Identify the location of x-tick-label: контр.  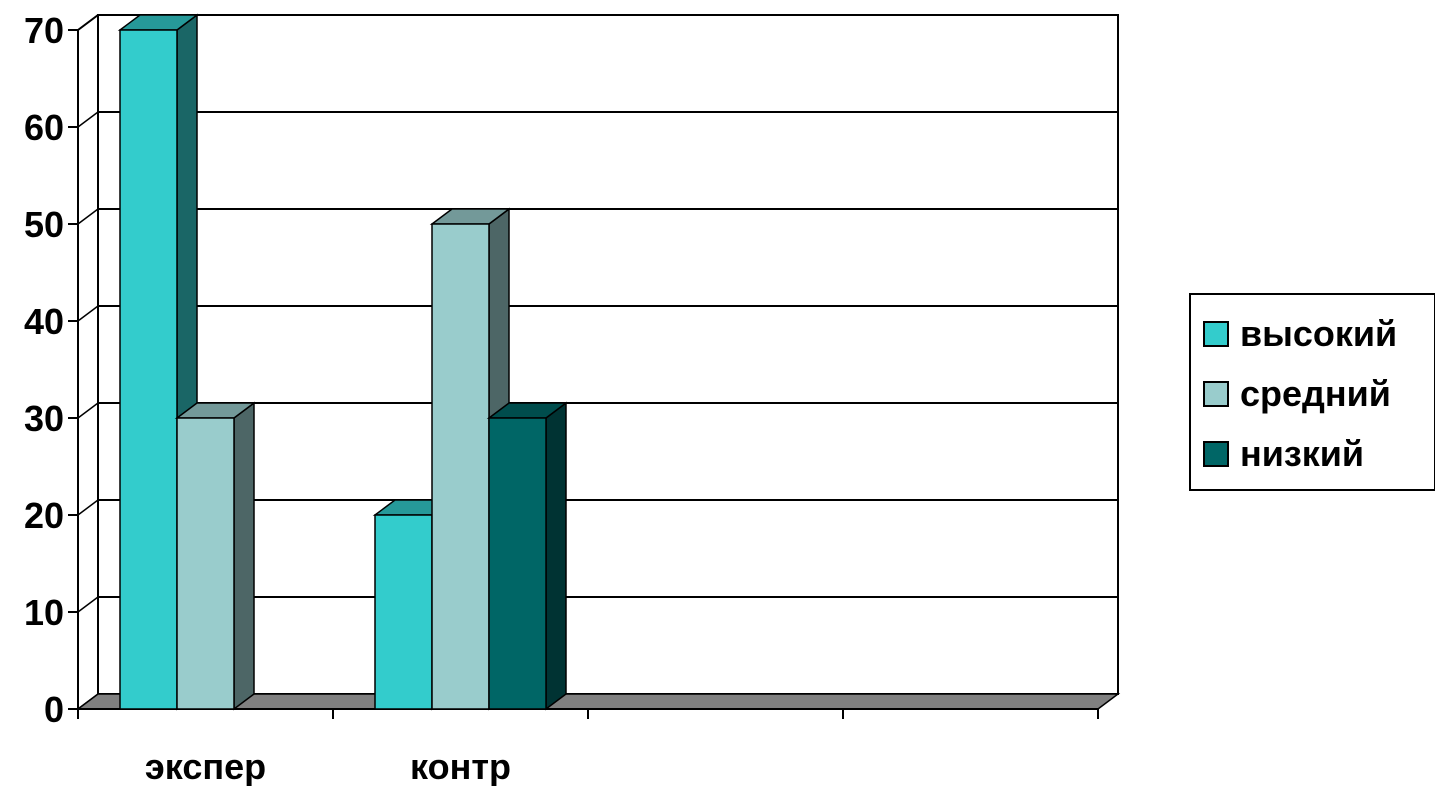
(460, 766).